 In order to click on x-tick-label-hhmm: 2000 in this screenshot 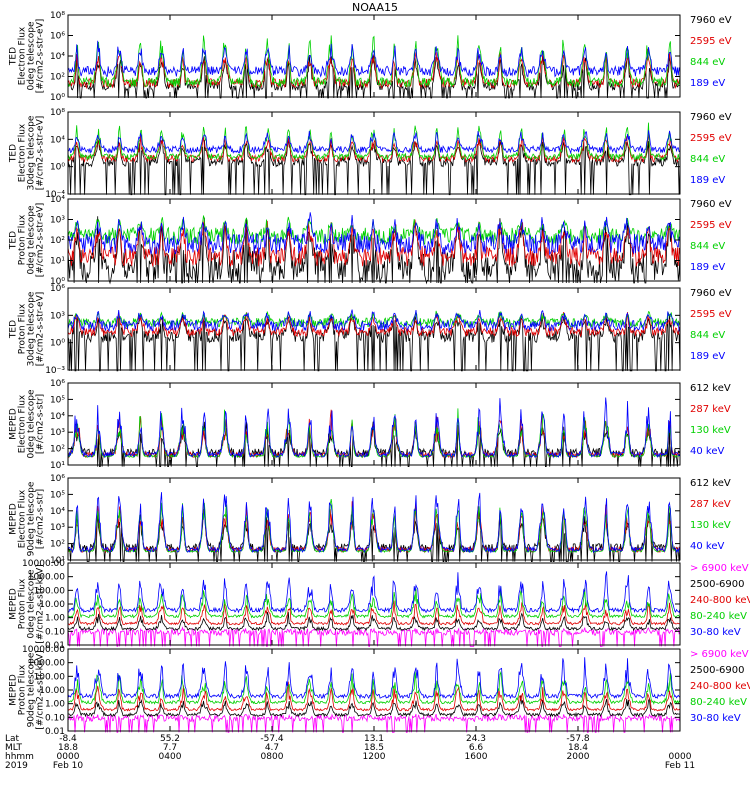, I will do `click(578, 757)`.